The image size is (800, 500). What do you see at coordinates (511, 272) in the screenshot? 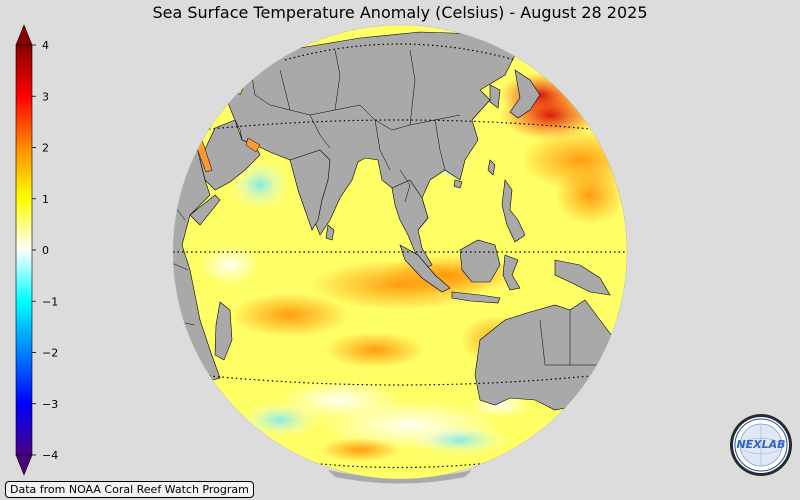
I see `sulawesi-landmass` at bounding box center [511, 272].